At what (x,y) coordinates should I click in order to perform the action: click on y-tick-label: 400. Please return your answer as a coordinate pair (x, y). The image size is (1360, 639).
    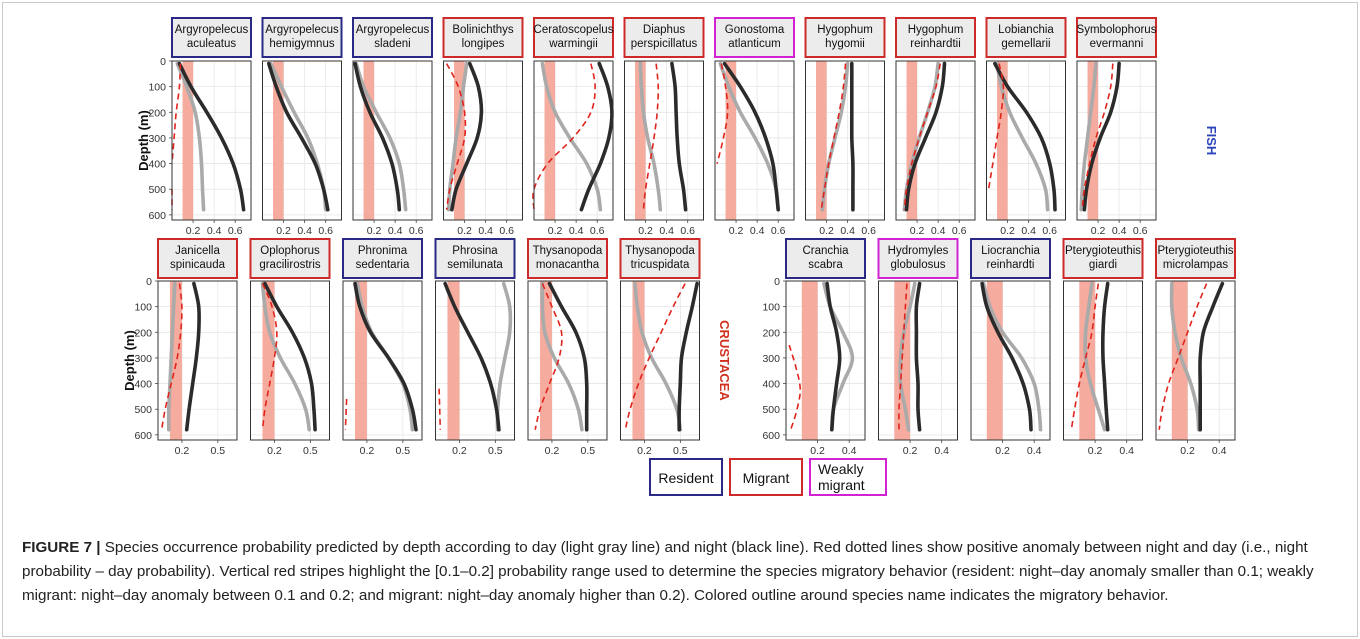
    Looking at the image, I should click on (771, 385).